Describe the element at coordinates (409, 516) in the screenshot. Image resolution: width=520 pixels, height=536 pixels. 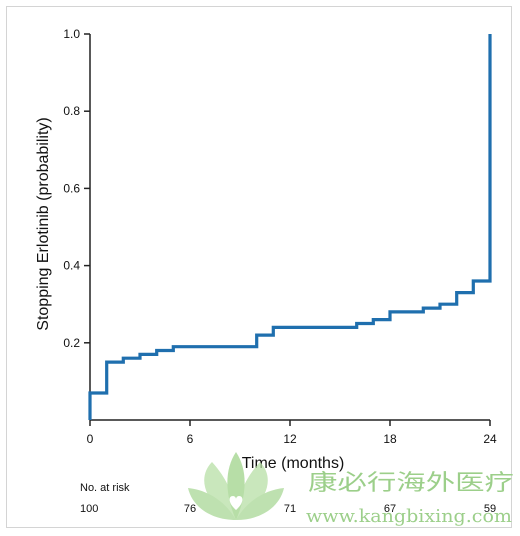
I see `watermark-url: www.kangbixing.com` at that location.